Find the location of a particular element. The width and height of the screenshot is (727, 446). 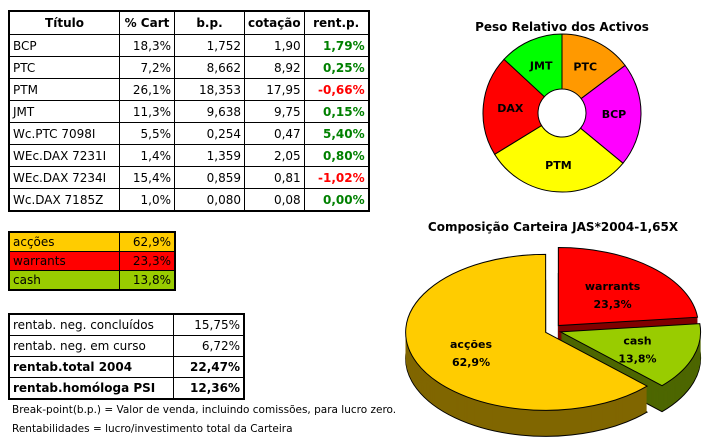

cell-cotacao: 9,75 is located at coordinates (274, 111).